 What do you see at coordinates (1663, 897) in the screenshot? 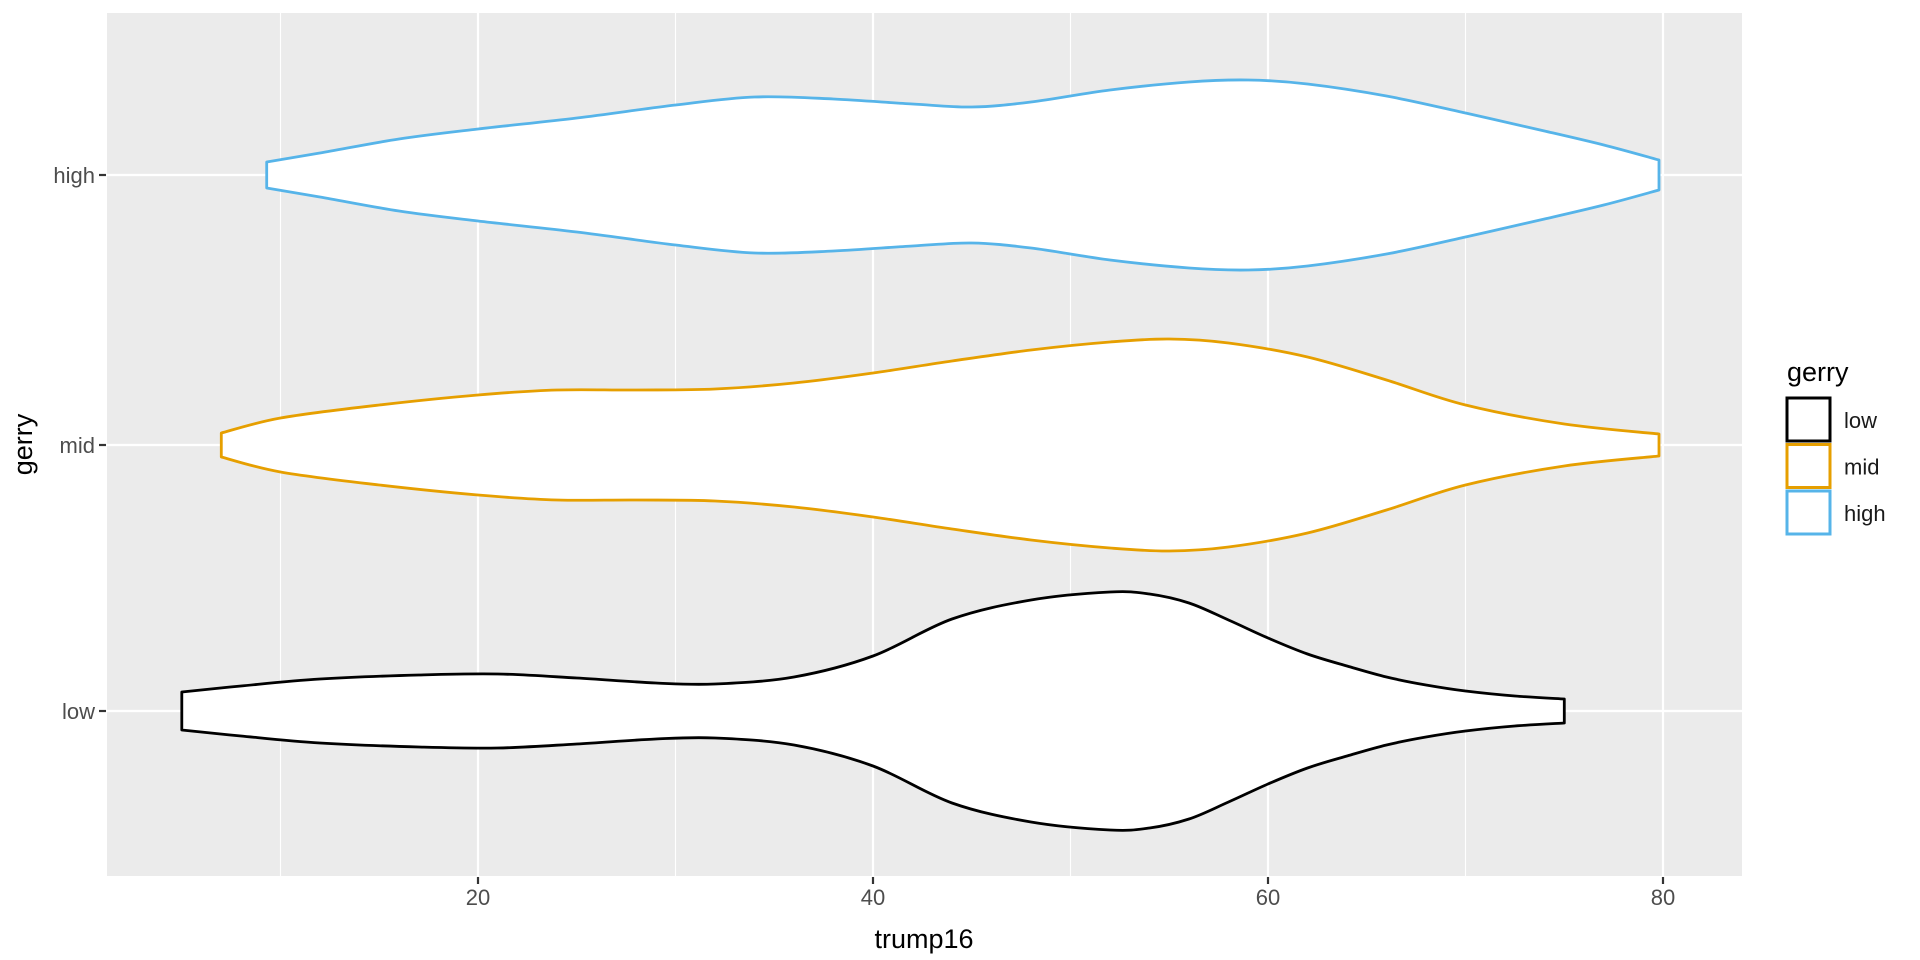
I see `x-tick-label-80: 80` at bounding box center [1663, 897].